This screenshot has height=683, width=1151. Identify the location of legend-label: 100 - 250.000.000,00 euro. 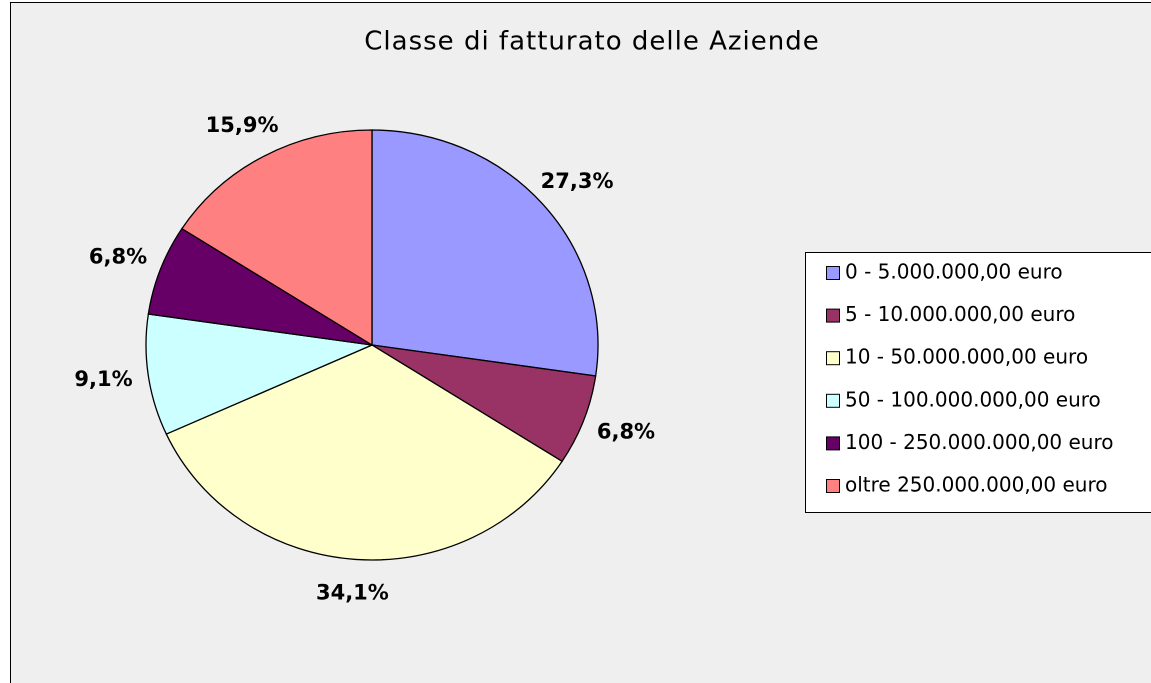
(979, 442).